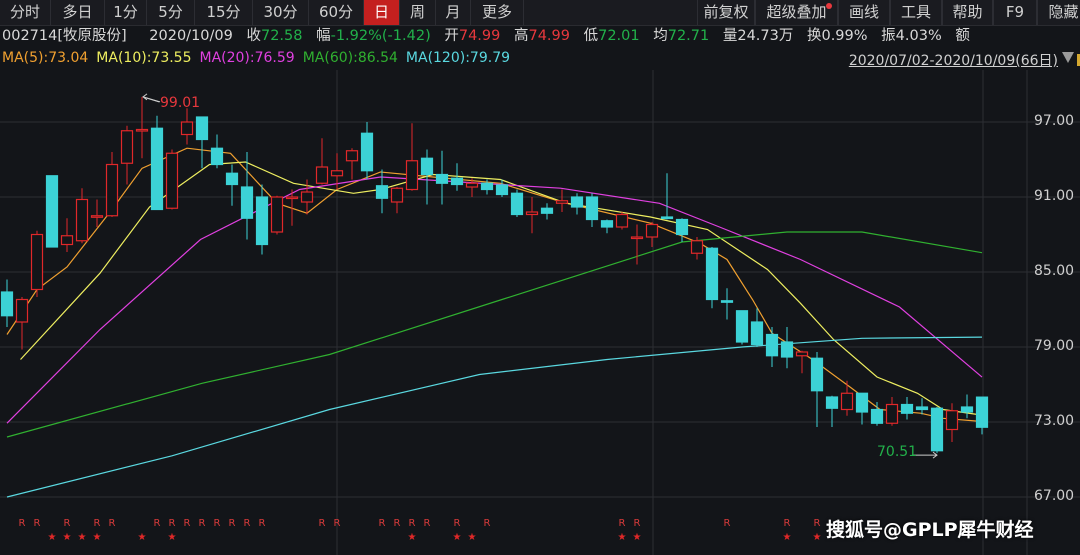 Image resolution: width=1080 pixels, height=555 pixels. What do you see at coordinates (224, 12) in the screenshot?
I see `period-tab-4: 15分` at bounding box center [224, 12].